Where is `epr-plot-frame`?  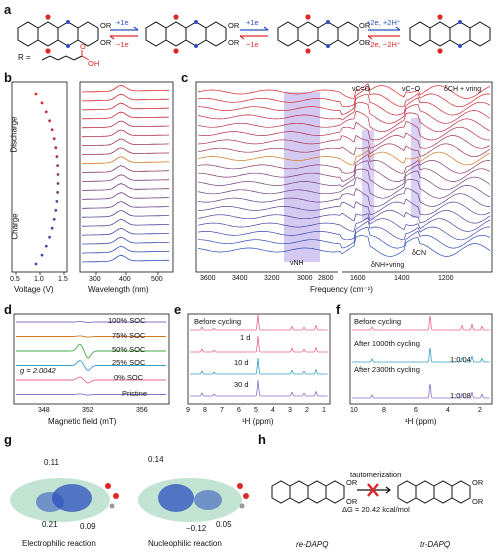 epr-plot-frame is located at coordinates (91, 359).